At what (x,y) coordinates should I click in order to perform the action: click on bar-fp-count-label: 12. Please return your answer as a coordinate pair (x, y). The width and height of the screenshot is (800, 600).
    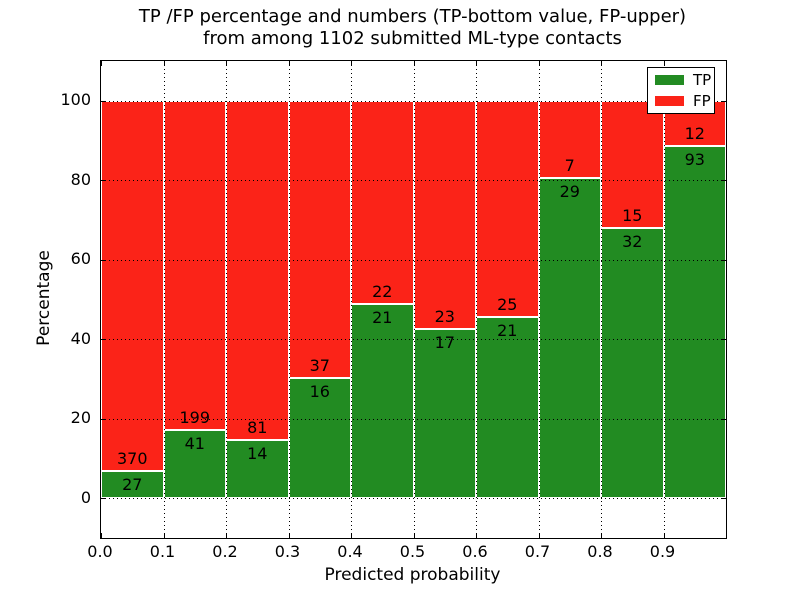
    Looking at the image, I should click on (694, 134).